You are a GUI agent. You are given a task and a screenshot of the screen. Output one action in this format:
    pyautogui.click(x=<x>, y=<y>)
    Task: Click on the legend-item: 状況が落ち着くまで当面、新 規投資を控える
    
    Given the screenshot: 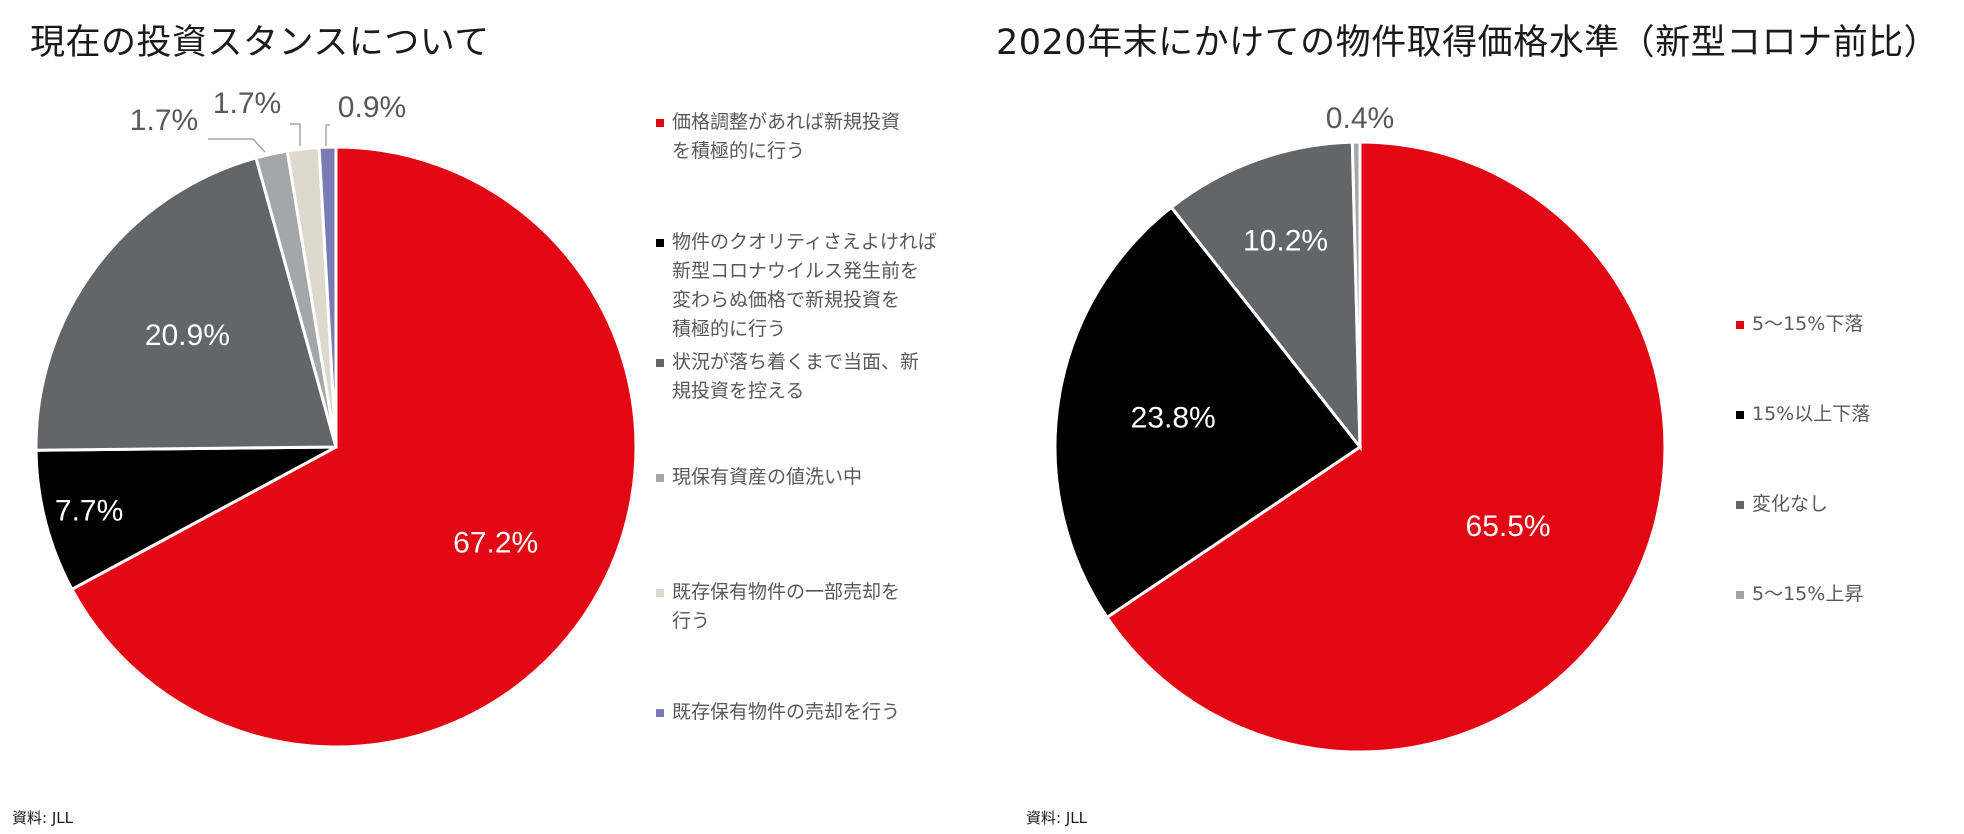 What is the action you would take?
    pyautogui.click(x=801, y=377)
    